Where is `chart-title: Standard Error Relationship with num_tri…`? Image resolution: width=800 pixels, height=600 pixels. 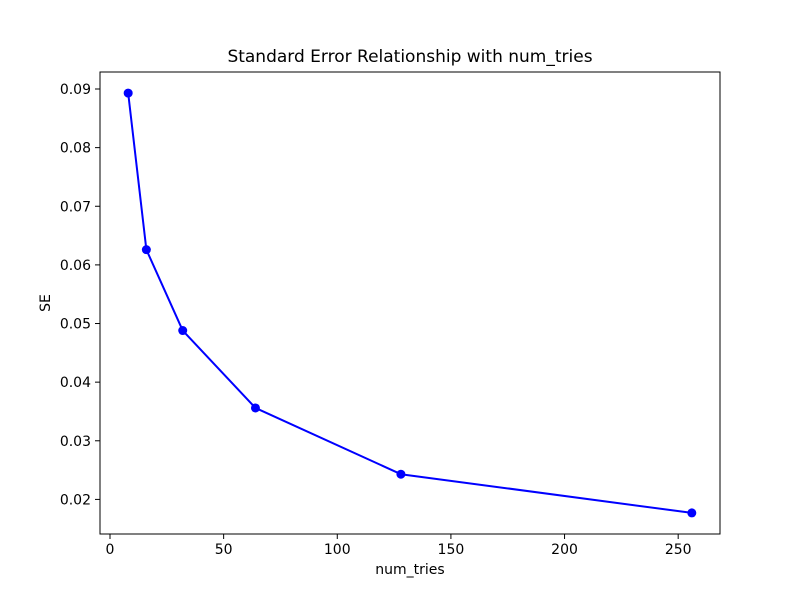 chart-title: Standard Error Relationship with num_tri… is located at coordinates (409, 57).